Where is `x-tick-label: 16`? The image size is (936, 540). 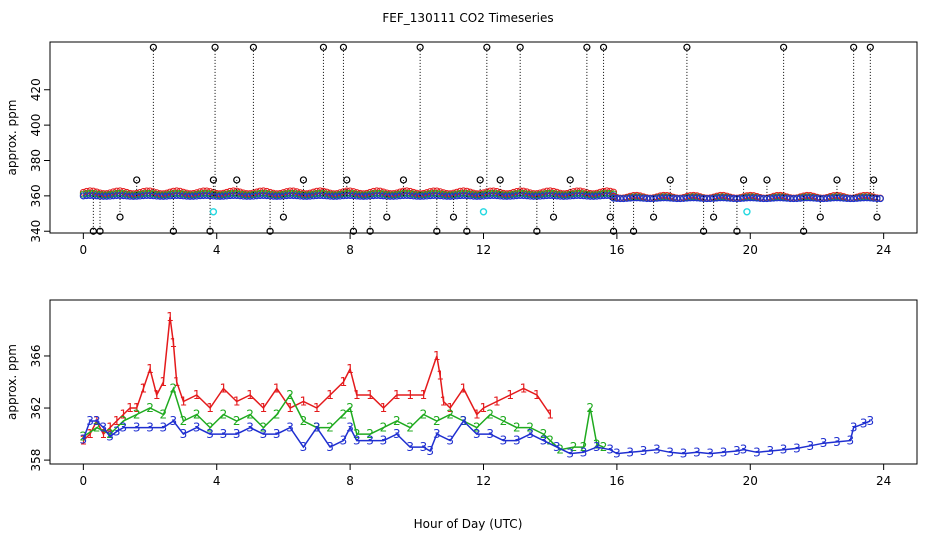
x-tick-label: 16 is located at coordinates (616, 250).